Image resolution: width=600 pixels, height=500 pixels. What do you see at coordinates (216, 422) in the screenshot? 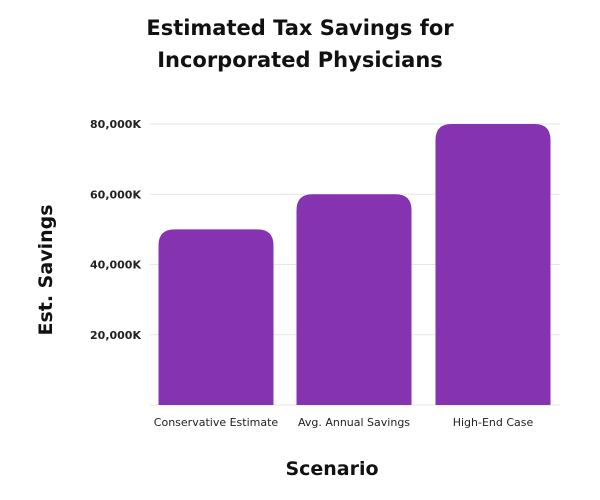
I see `x-category-label: Conservative Estimate` at bounding box center [216, 422].